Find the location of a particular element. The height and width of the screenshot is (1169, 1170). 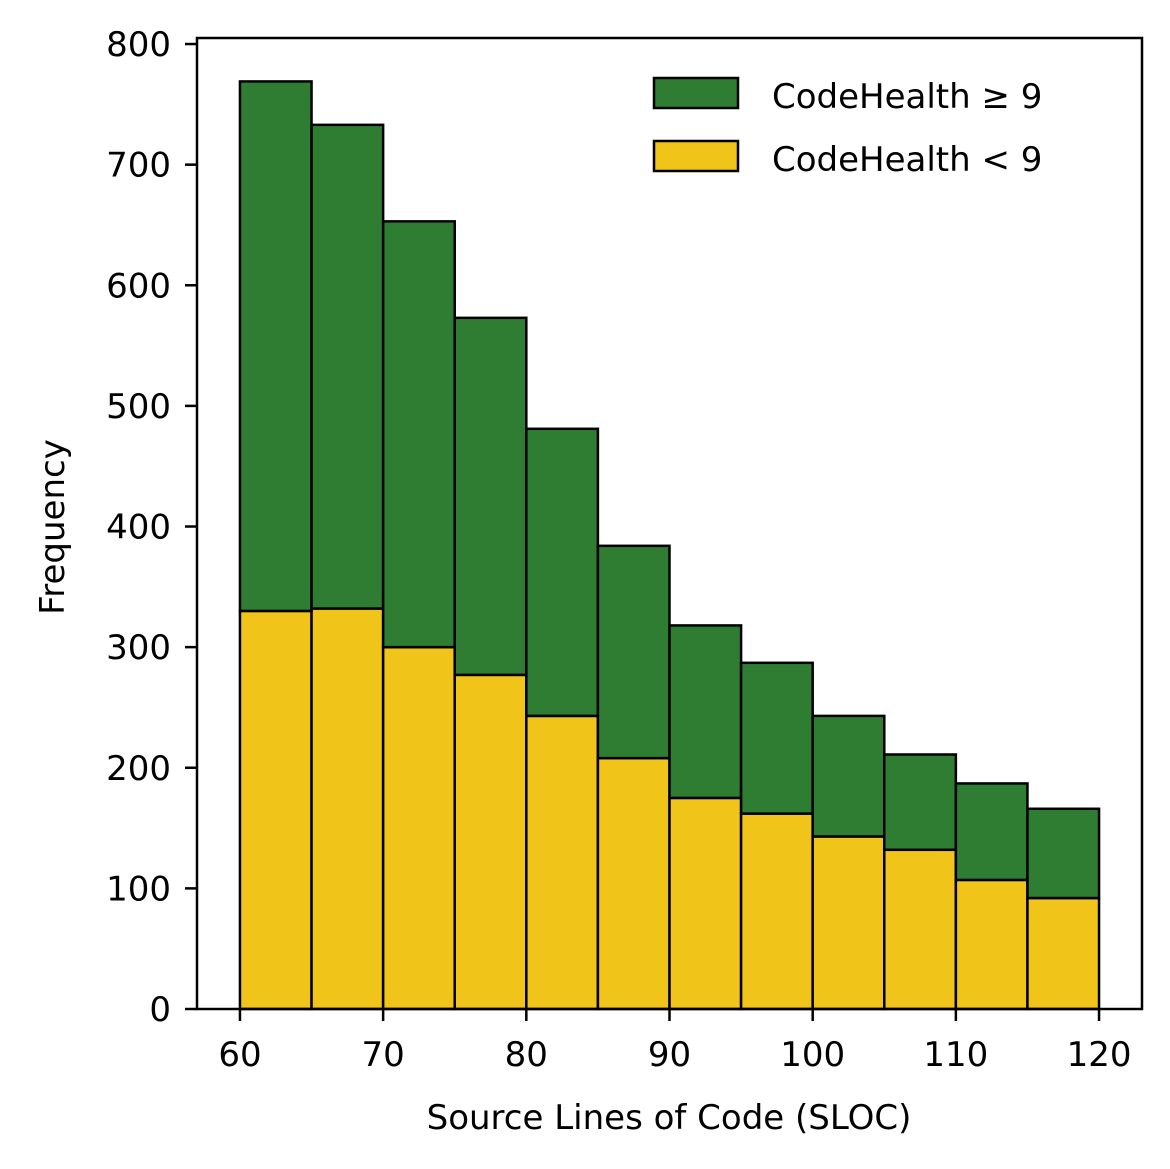

y-tick-label-200: 200 is located at coordinates (138, 769).